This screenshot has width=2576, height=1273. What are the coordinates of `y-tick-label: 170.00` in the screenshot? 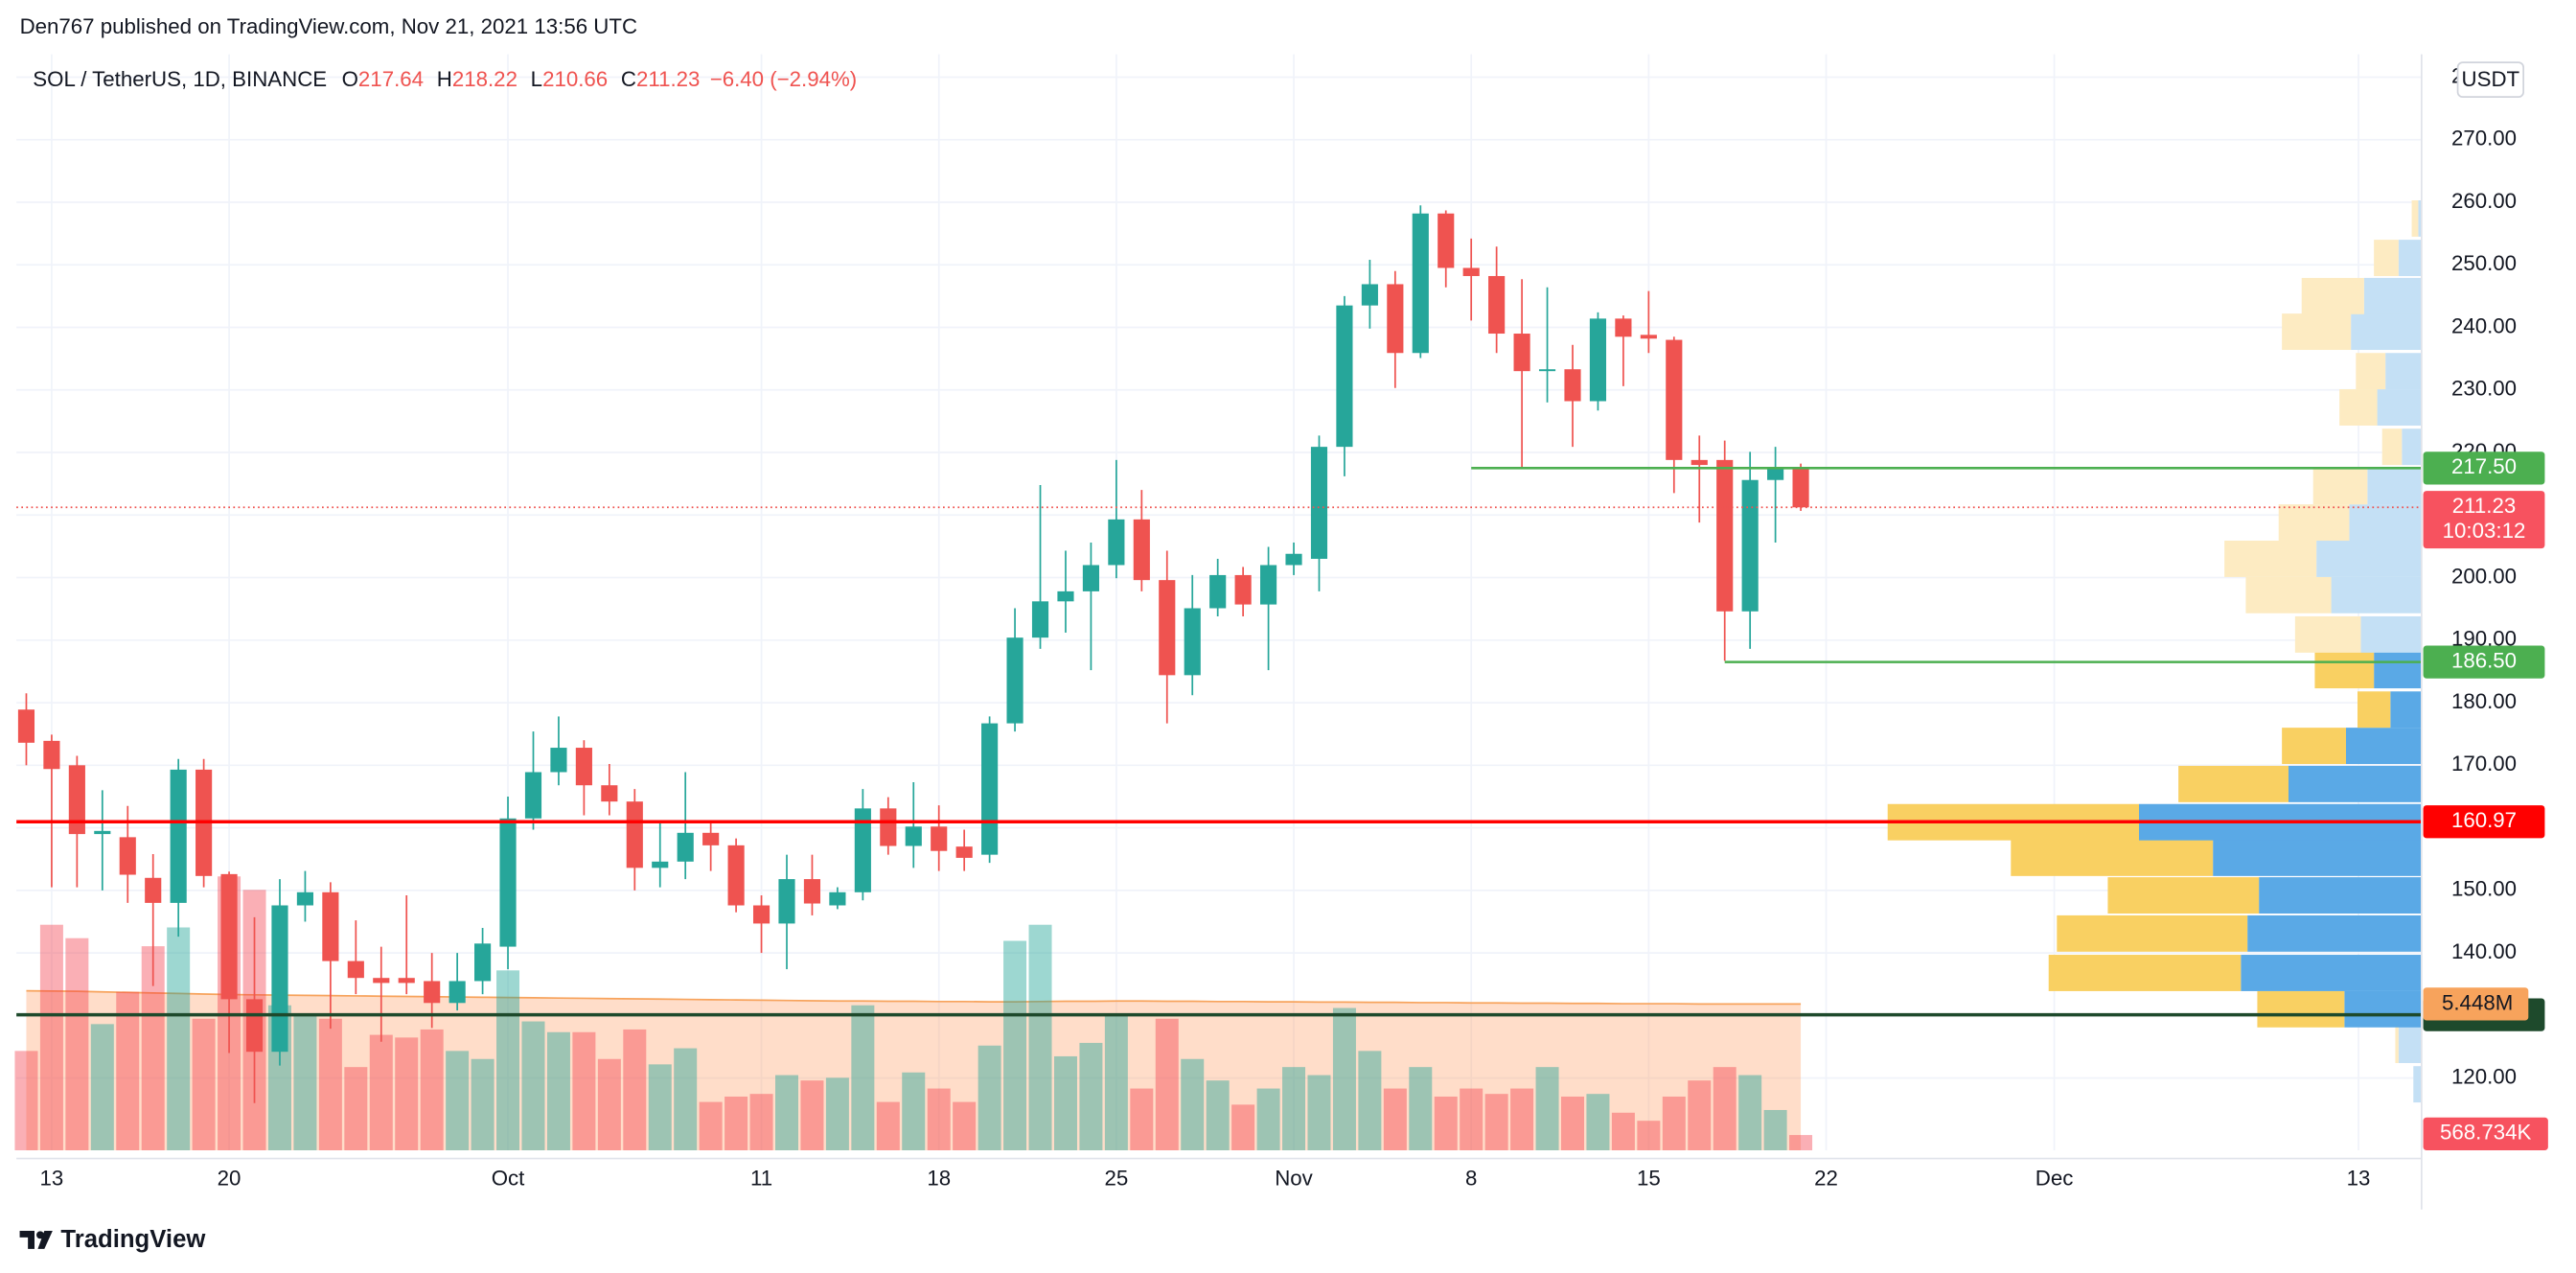 It's located at (2484, 764).